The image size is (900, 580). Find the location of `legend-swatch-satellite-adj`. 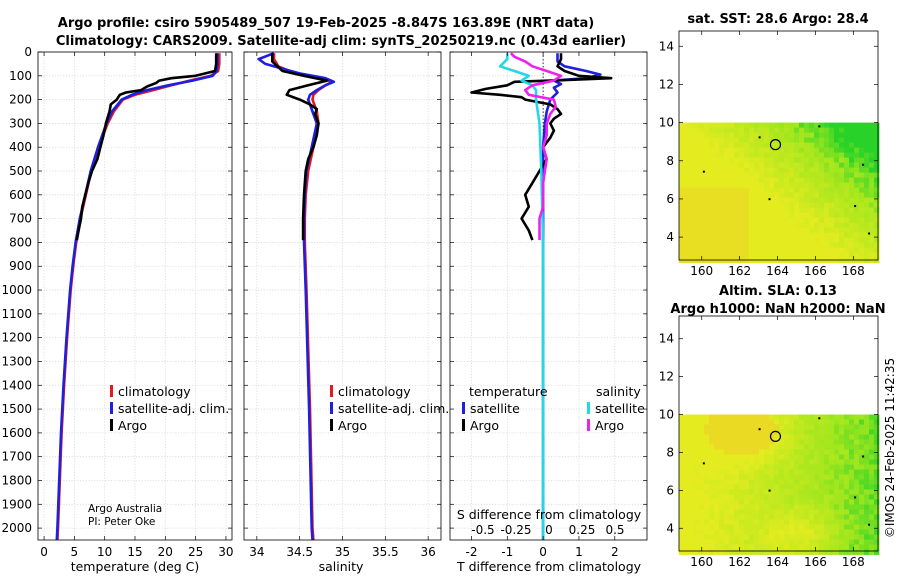

legend-swatch-satellite-adj is located at coordinates (111, 408).